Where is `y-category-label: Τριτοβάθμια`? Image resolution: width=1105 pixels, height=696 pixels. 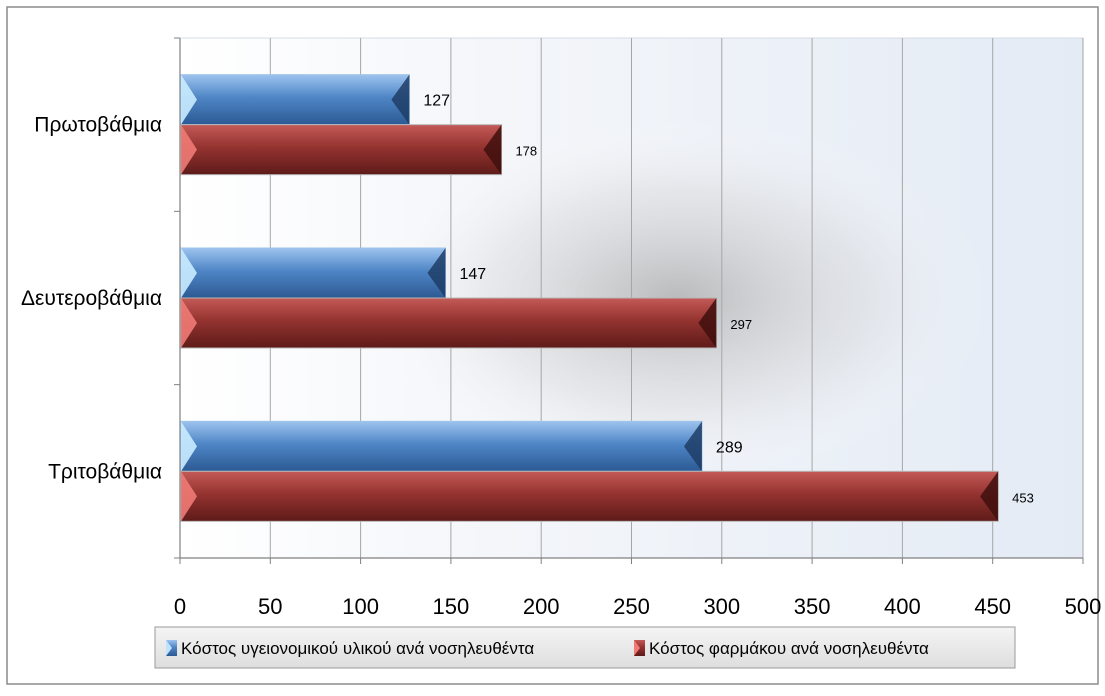
y-category-label: Τριτοβάθμια is located at coordinates (105, 471).